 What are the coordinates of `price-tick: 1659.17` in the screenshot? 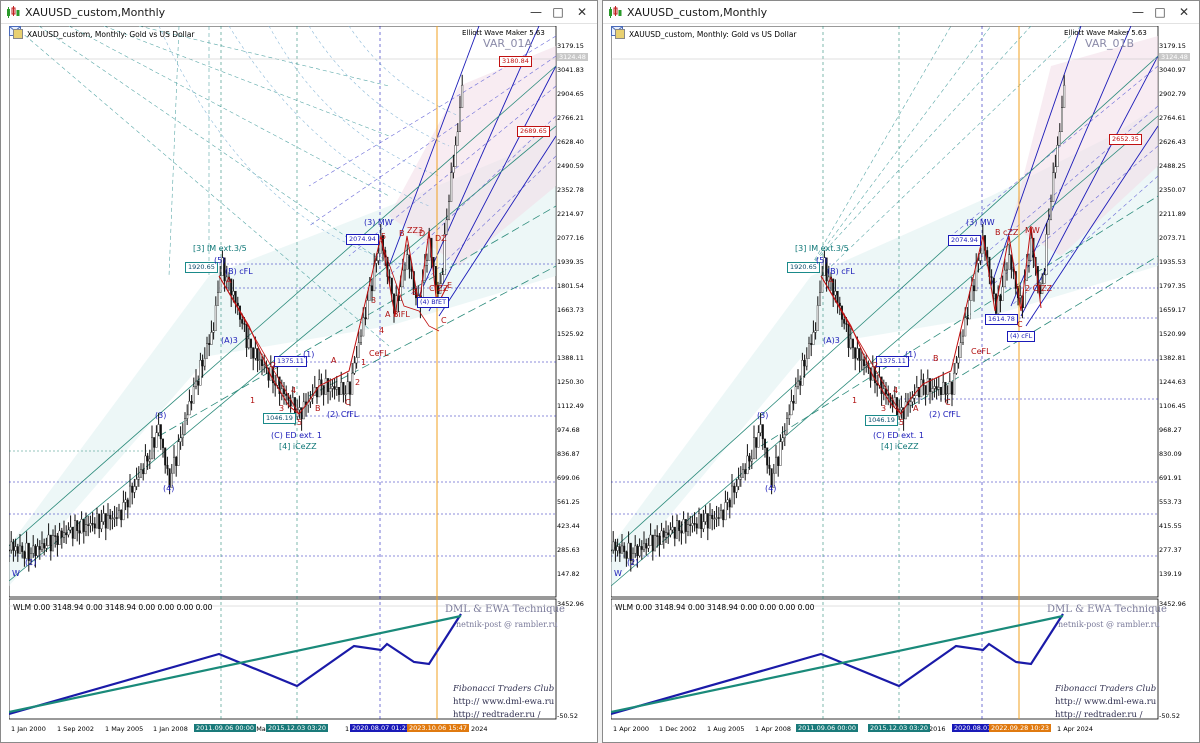 It's located at (1172, 310).